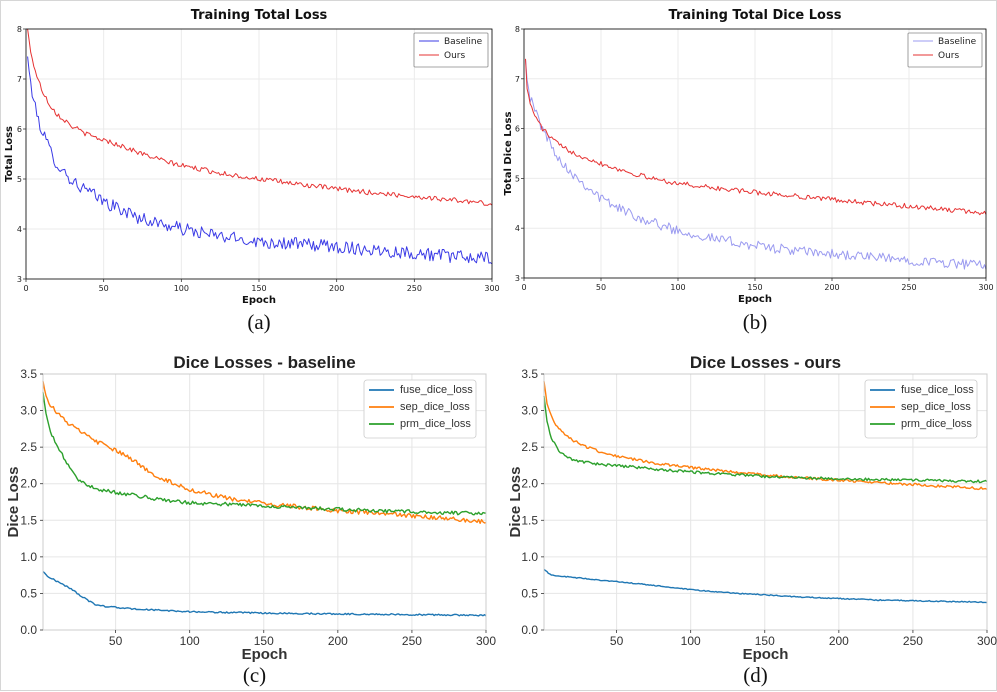 The width and height of the screenshot is (997, 692). I want to click on panel-caption: (d), so click(755, 675).